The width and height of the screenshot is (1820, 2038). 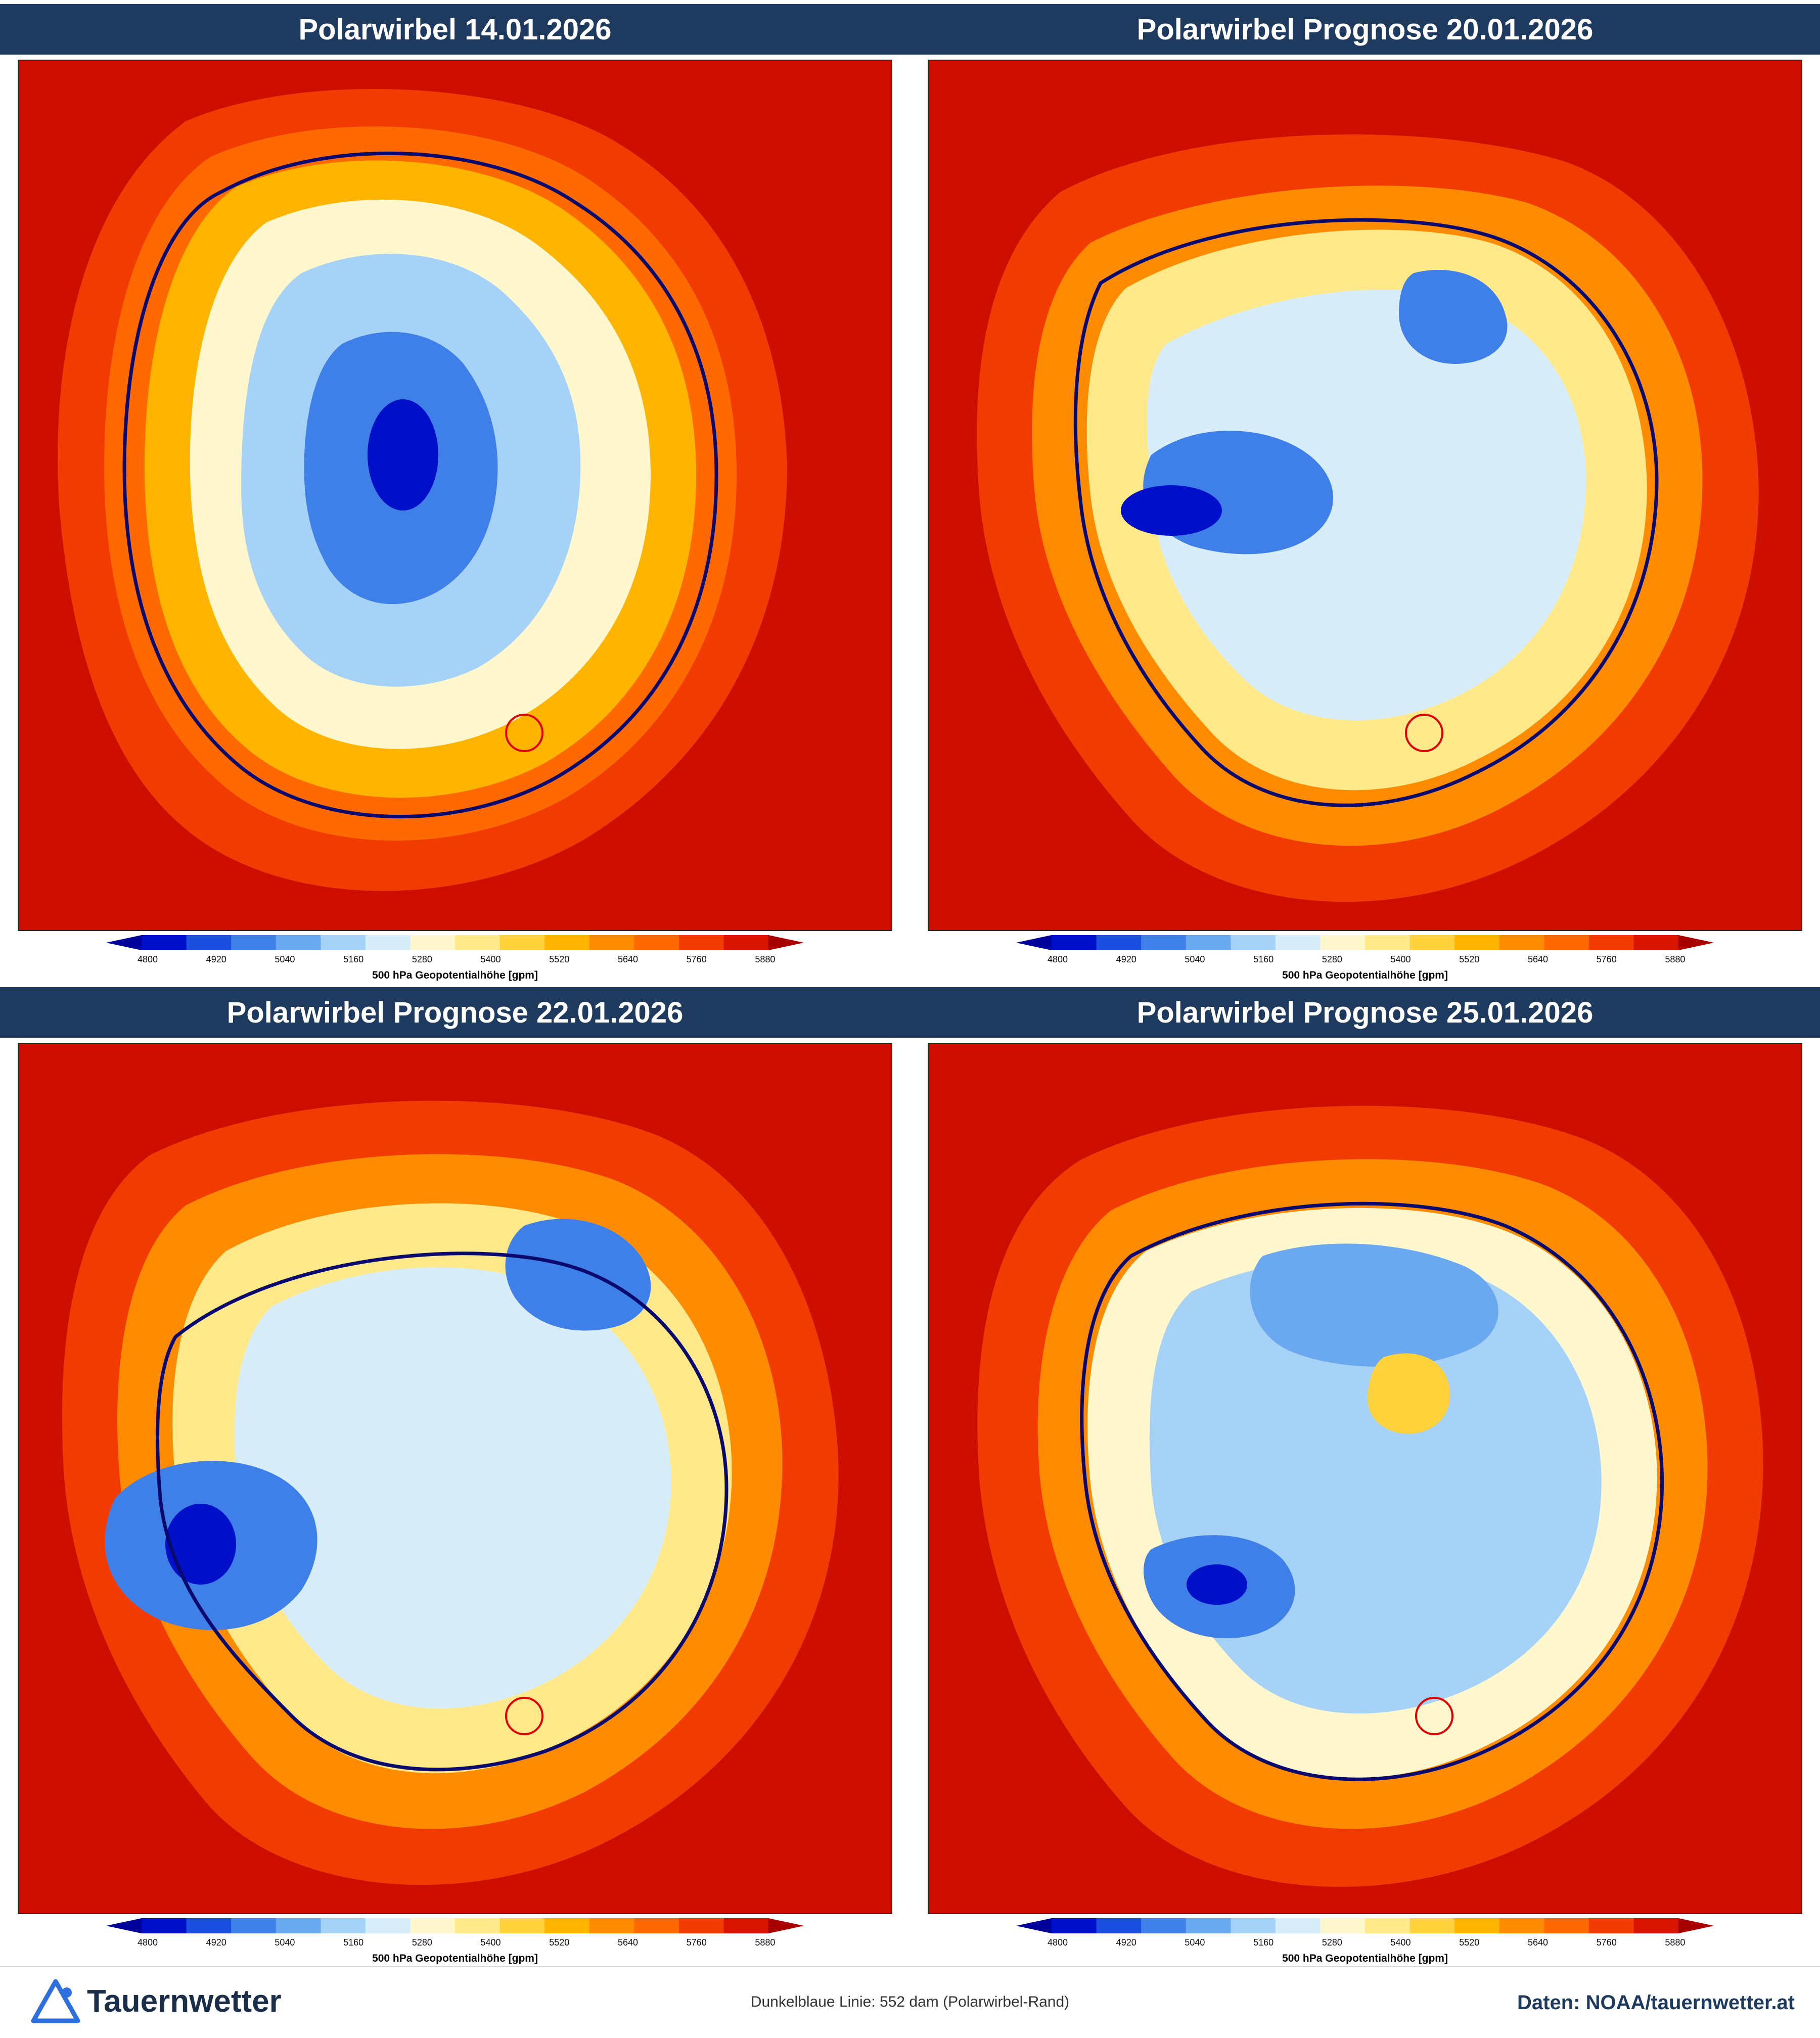 What do you see at coordinates (1365, 29) in the screenshot?
I see `panel-title: Polarwirbel Prognose 20.01.2026` at bounding box center [1365, 29].